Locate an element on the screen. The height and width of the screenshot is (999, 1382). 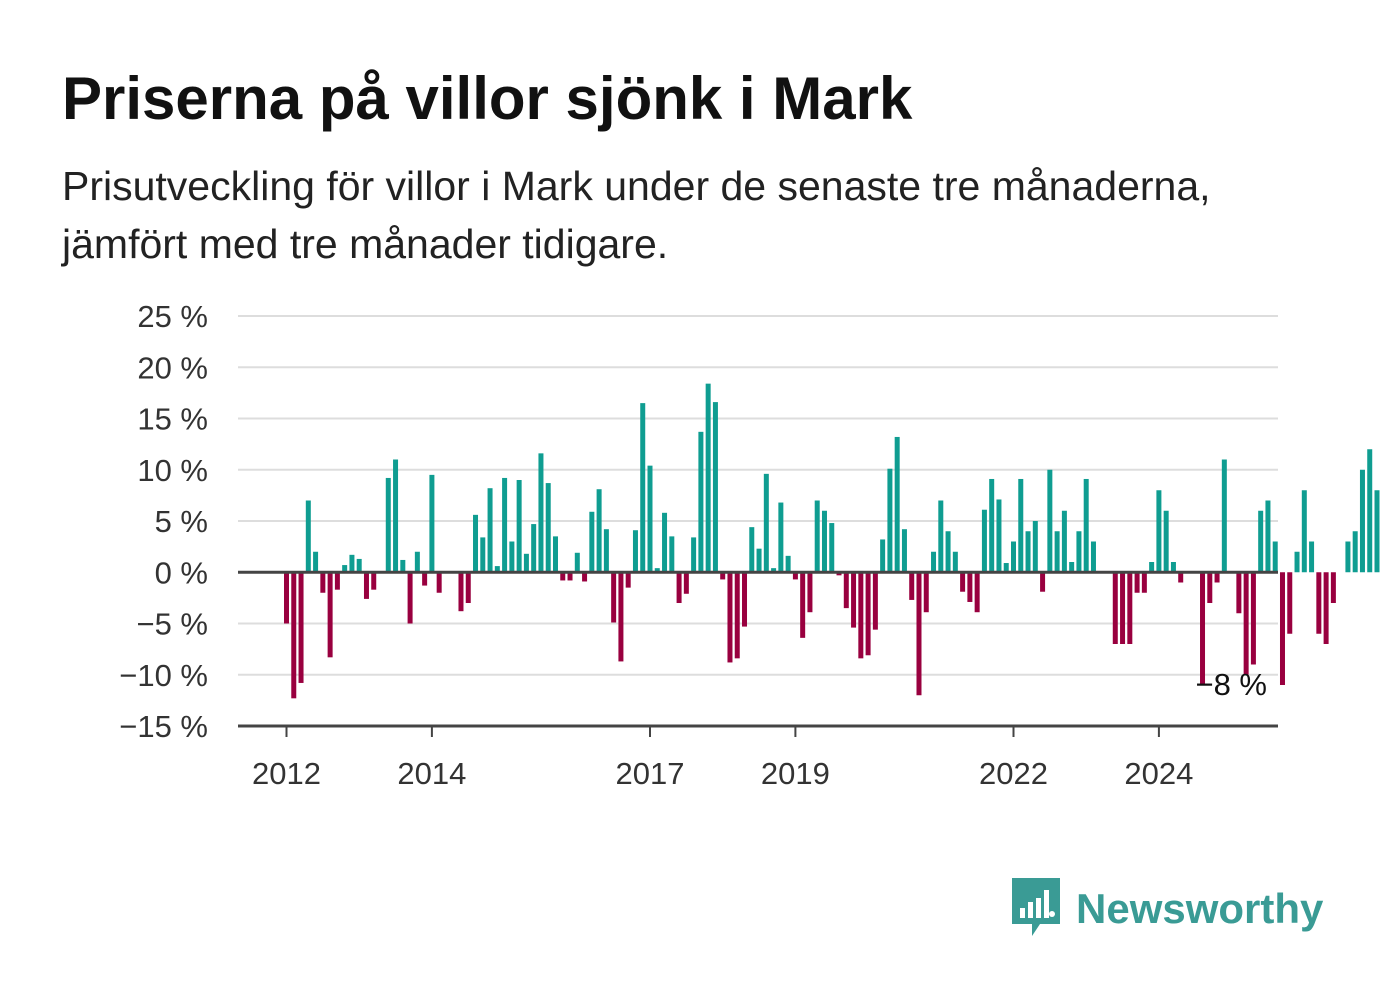
x-tick-label: 2019 is located at coordinates (795, 773).